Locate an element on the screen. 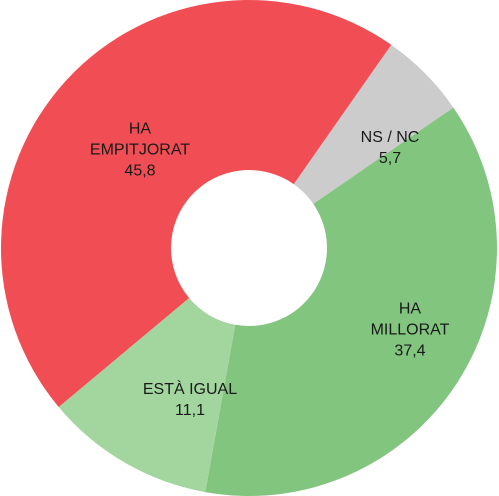  value-label: 11,1 is located at coordinates (190, 410).